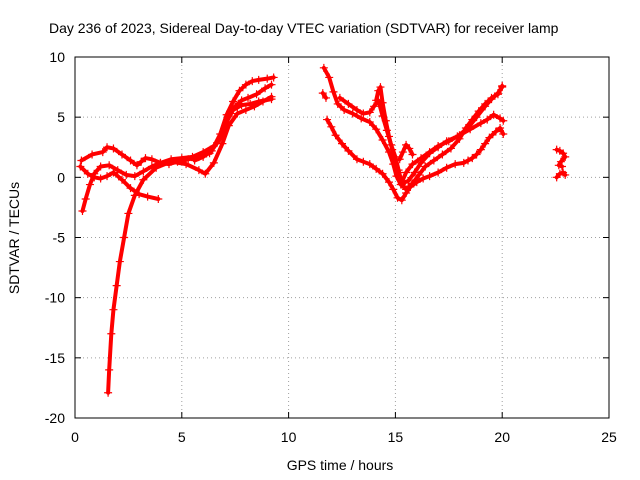  What do you see at coordinates (340, 465) in the screenshot?
I see `x-axis-label: GPS time / hours` at bounding box center [340, 465].